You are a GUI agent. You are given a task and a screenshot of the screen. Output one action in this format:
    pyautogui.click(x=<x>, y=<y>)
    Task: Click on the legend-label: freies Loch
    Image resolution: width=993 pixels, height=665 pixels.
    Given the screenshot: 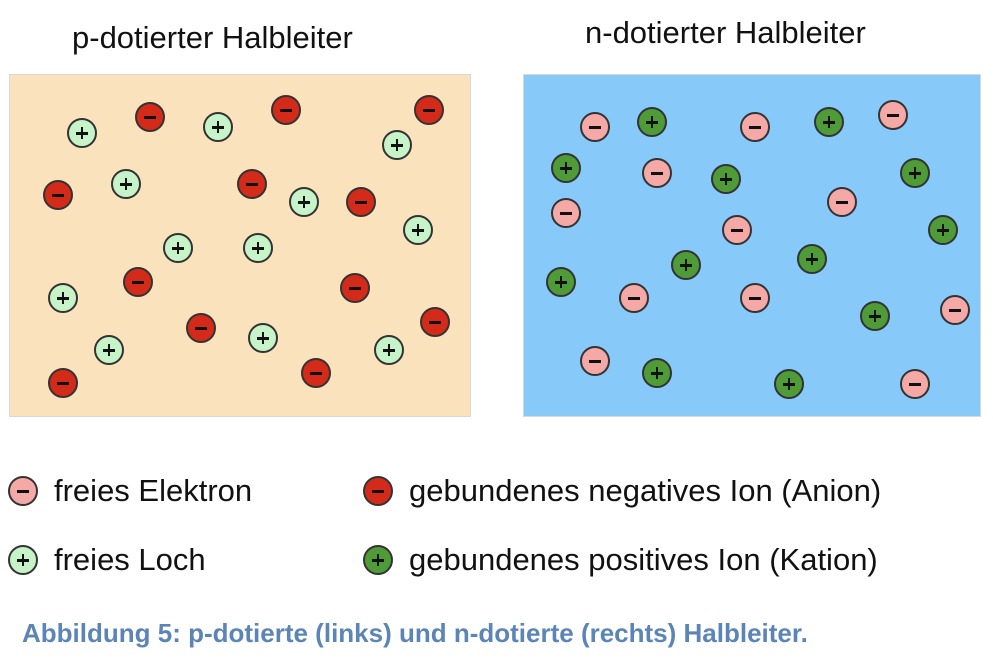 What is the action you would take?
    pyautogui.click(x=130, y=559)
    